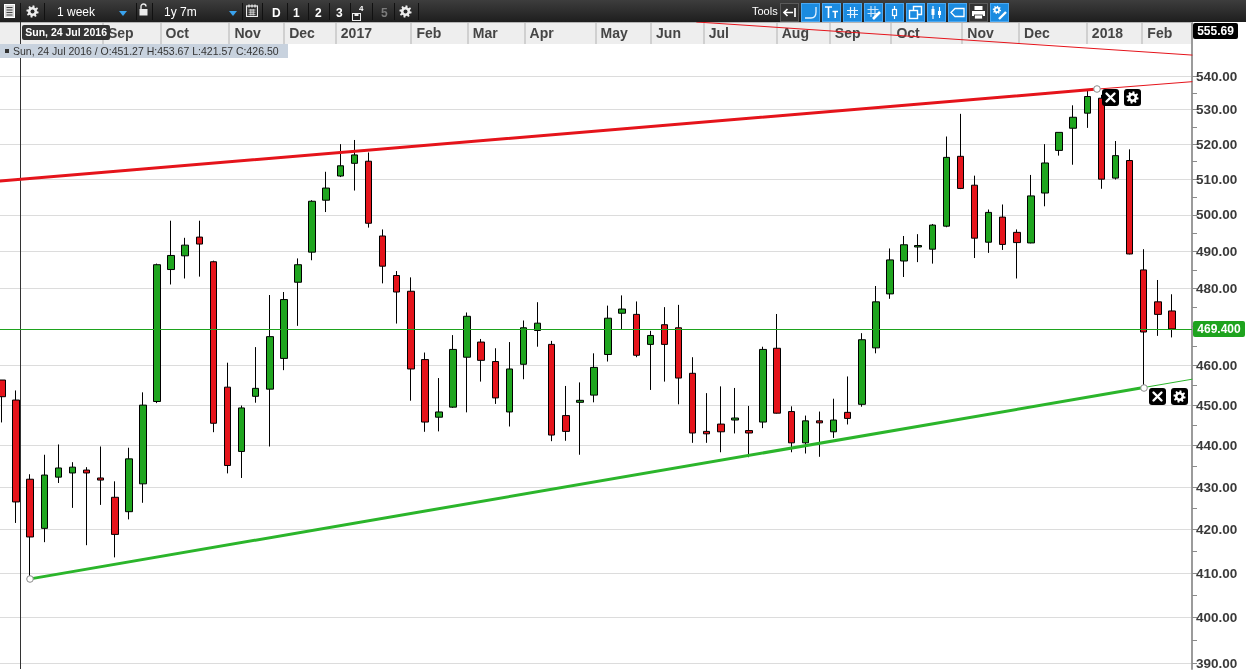  Describe the element at coordinates (1217, 618) in the screenshot. I see `y-tick-label: 400.00` at that location.